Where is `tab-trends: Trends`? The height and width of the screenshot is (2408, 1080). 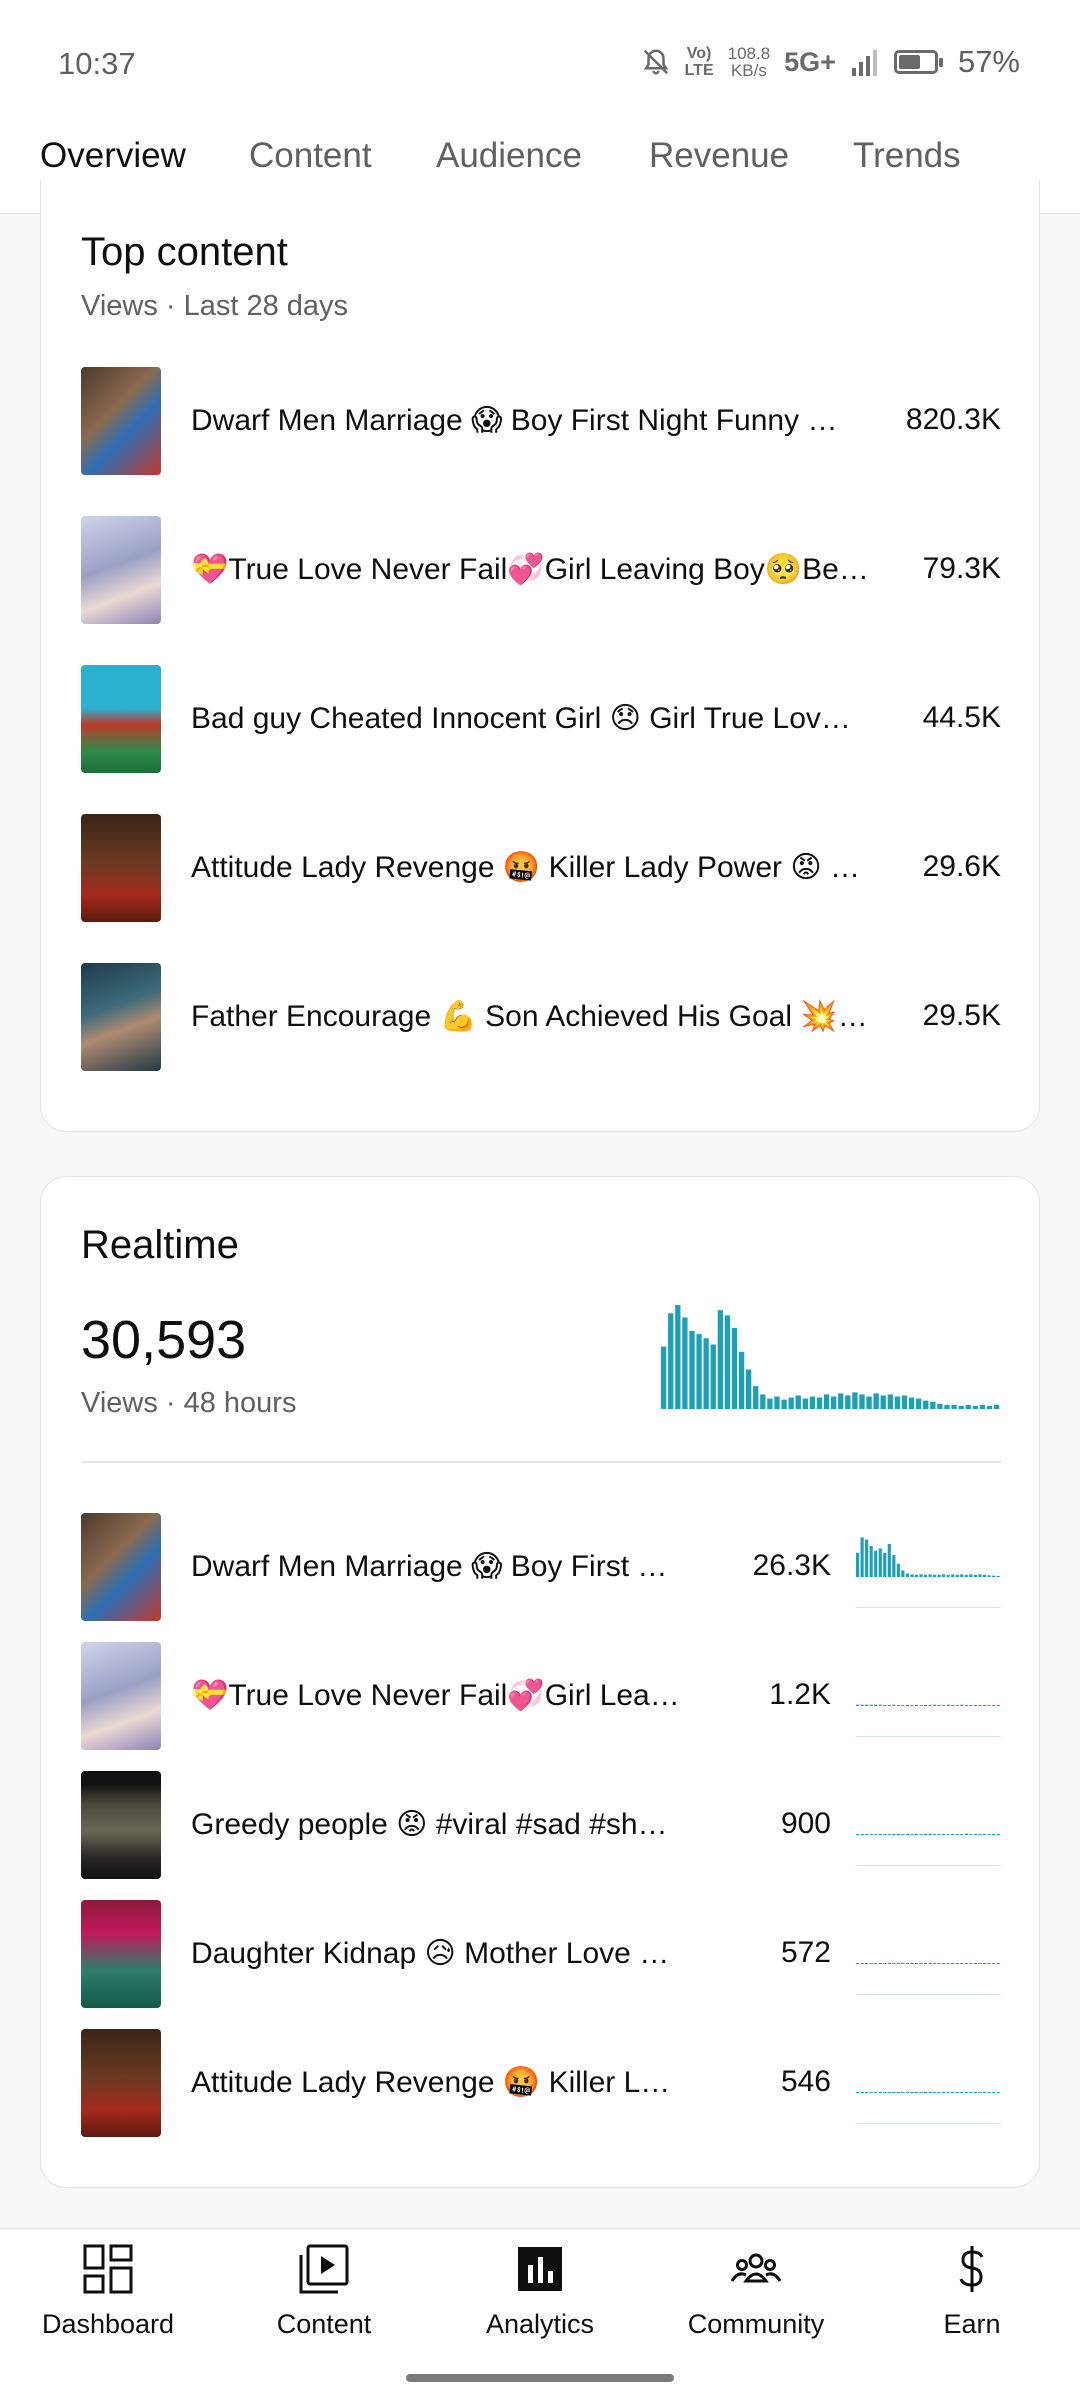 tab-trends: Trends is located at coordinates (907, 155).